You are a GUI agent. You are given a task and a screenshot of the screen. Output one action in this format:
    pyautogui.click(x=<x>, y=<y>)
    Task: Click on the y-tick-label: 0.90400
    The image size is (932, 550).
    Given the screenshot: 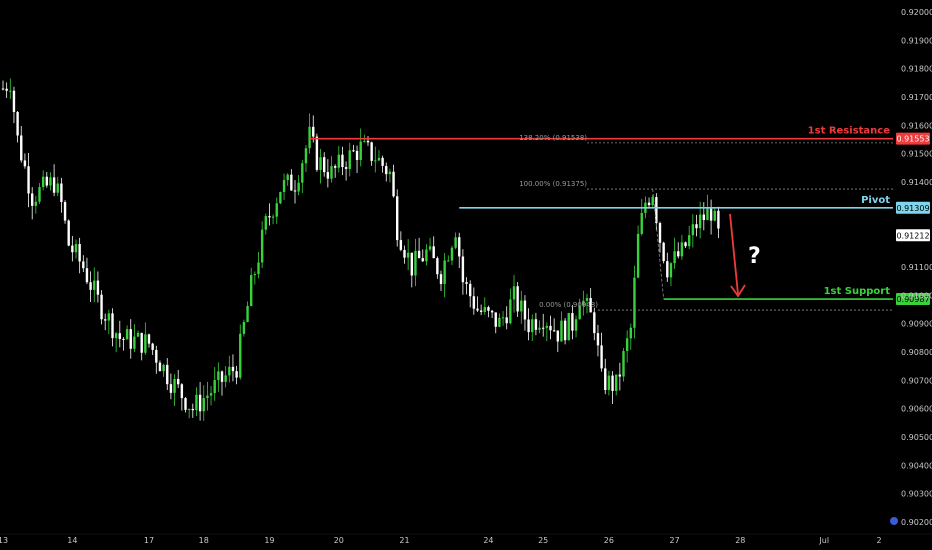 What is the action you would take?
    pyautogui.click(x=916, y=465)
    